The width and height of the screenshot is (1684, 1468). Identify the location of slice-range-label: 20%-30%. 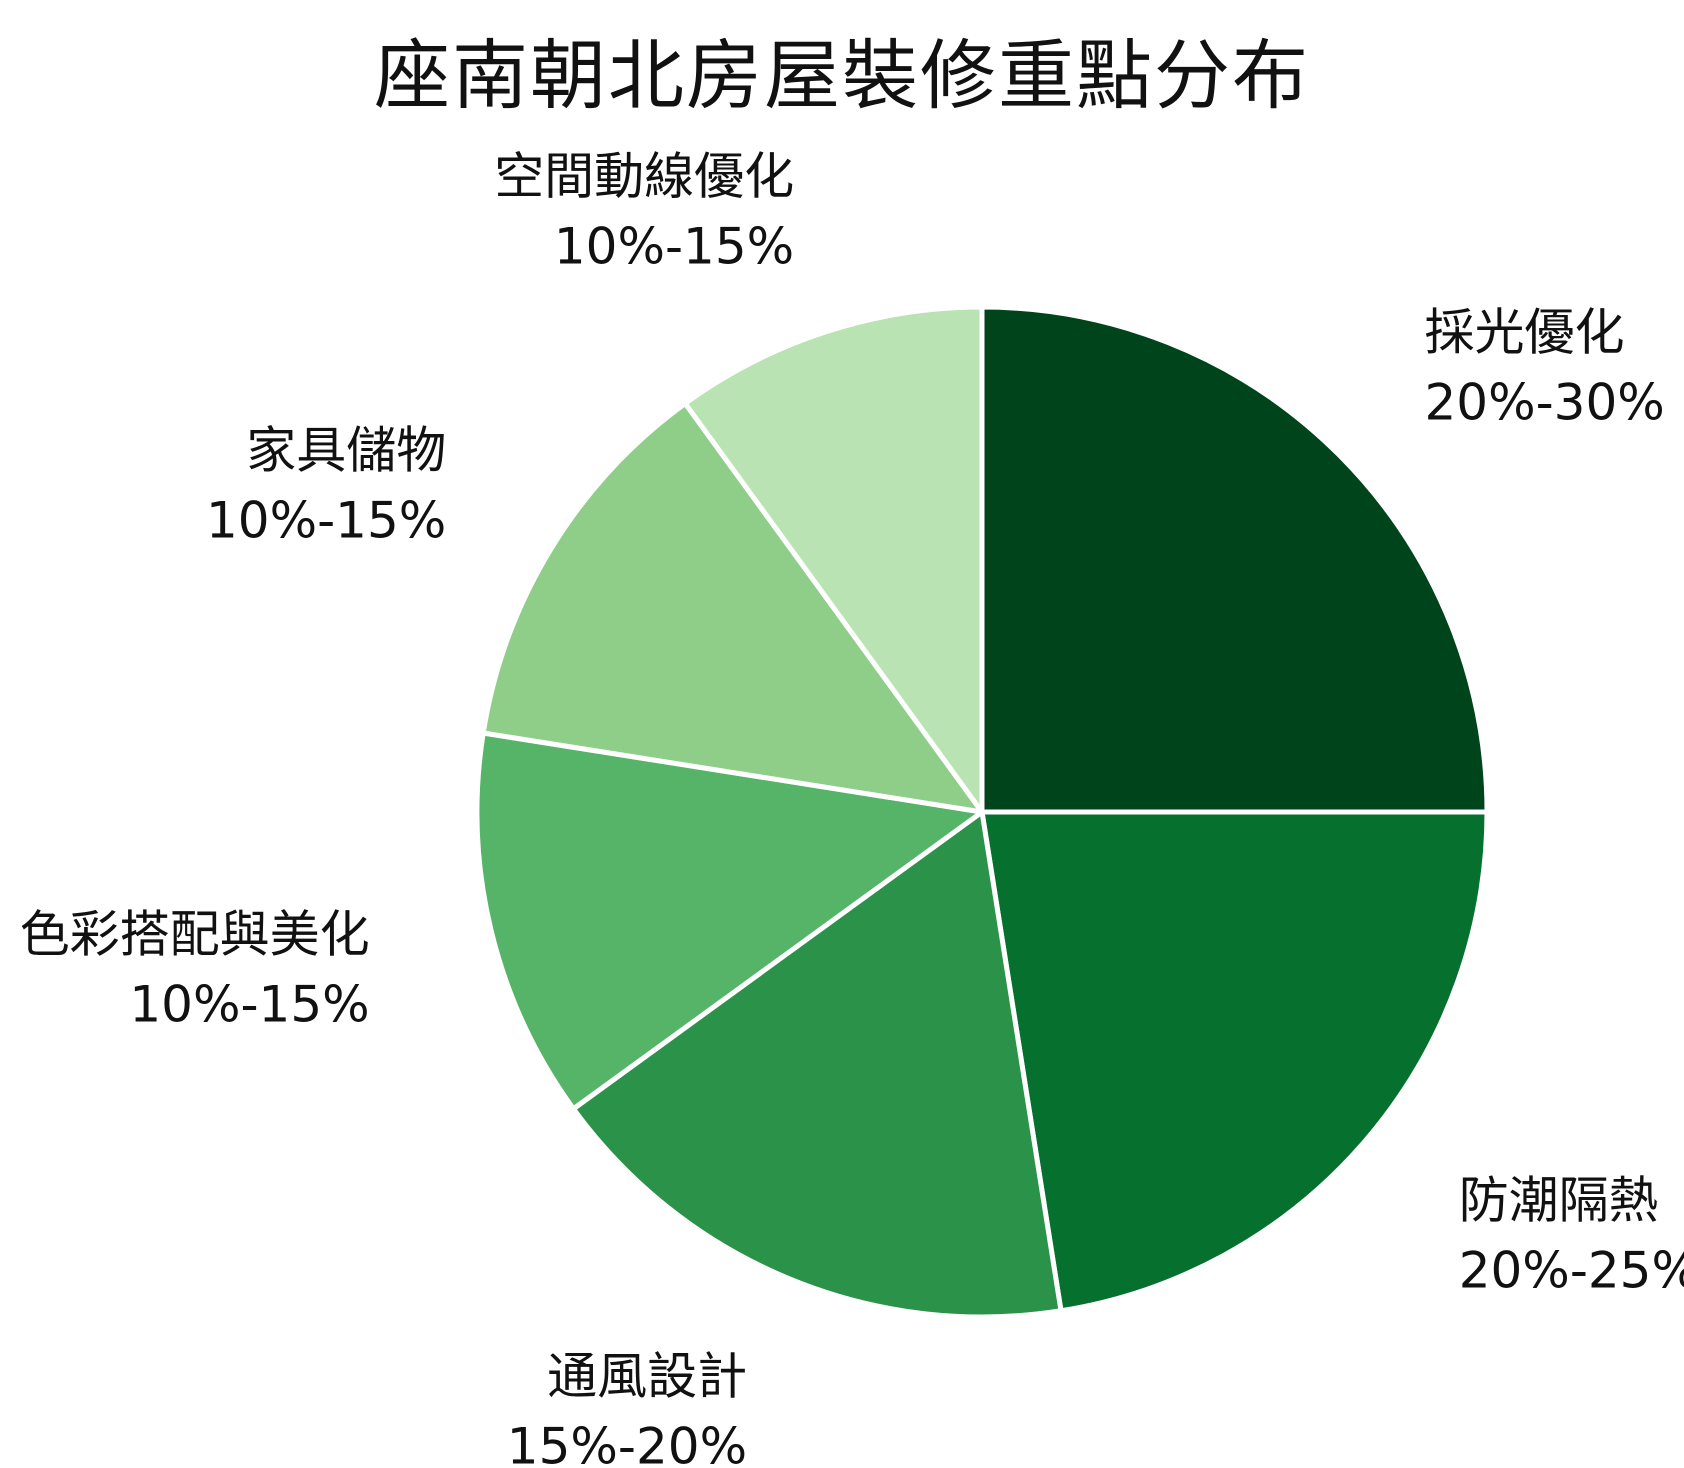
(1545, 403).